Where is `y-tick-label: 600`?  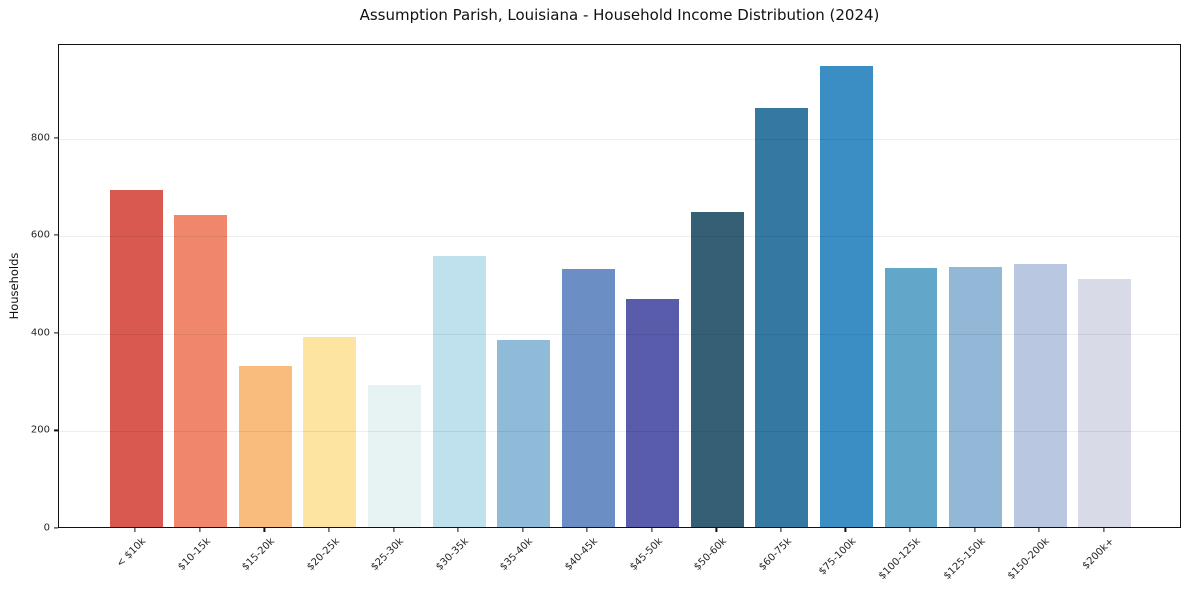 y-tick-label: 600 is located at coordinates (40, 235).